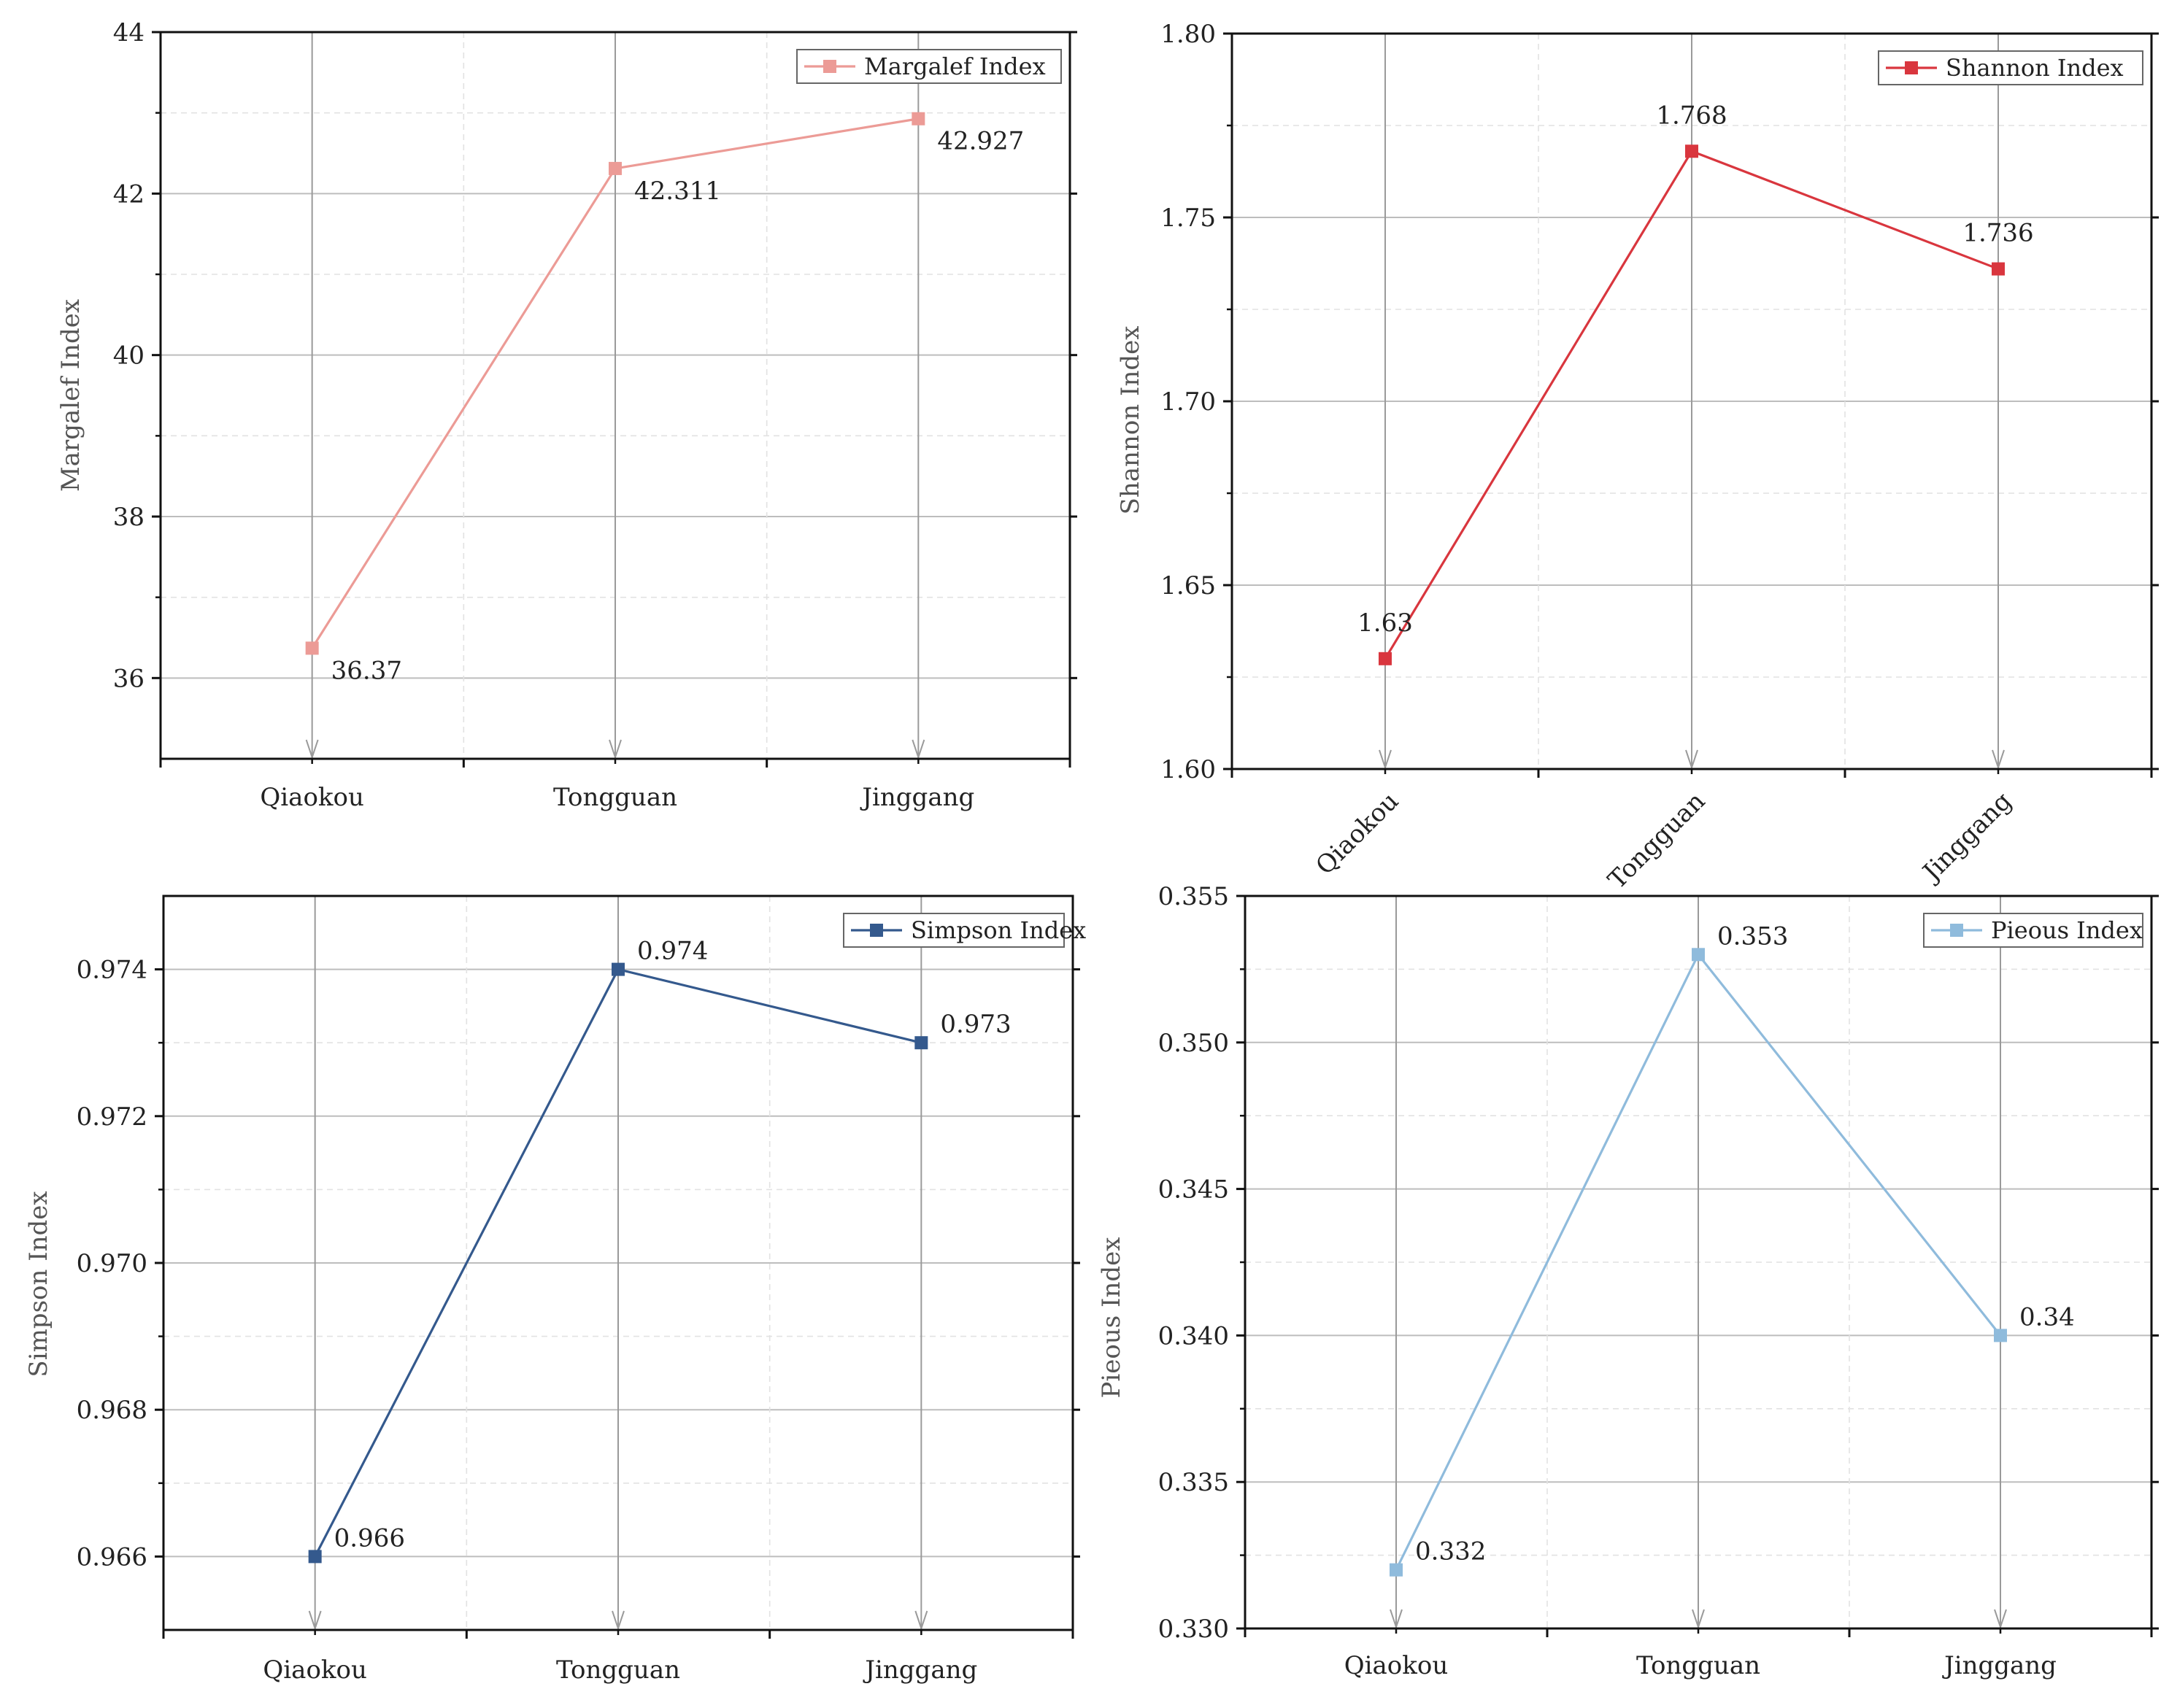 This screenshot has height=1708, width=2169. I want to click on y-tick-label: 1.60, so click(1188, 770).